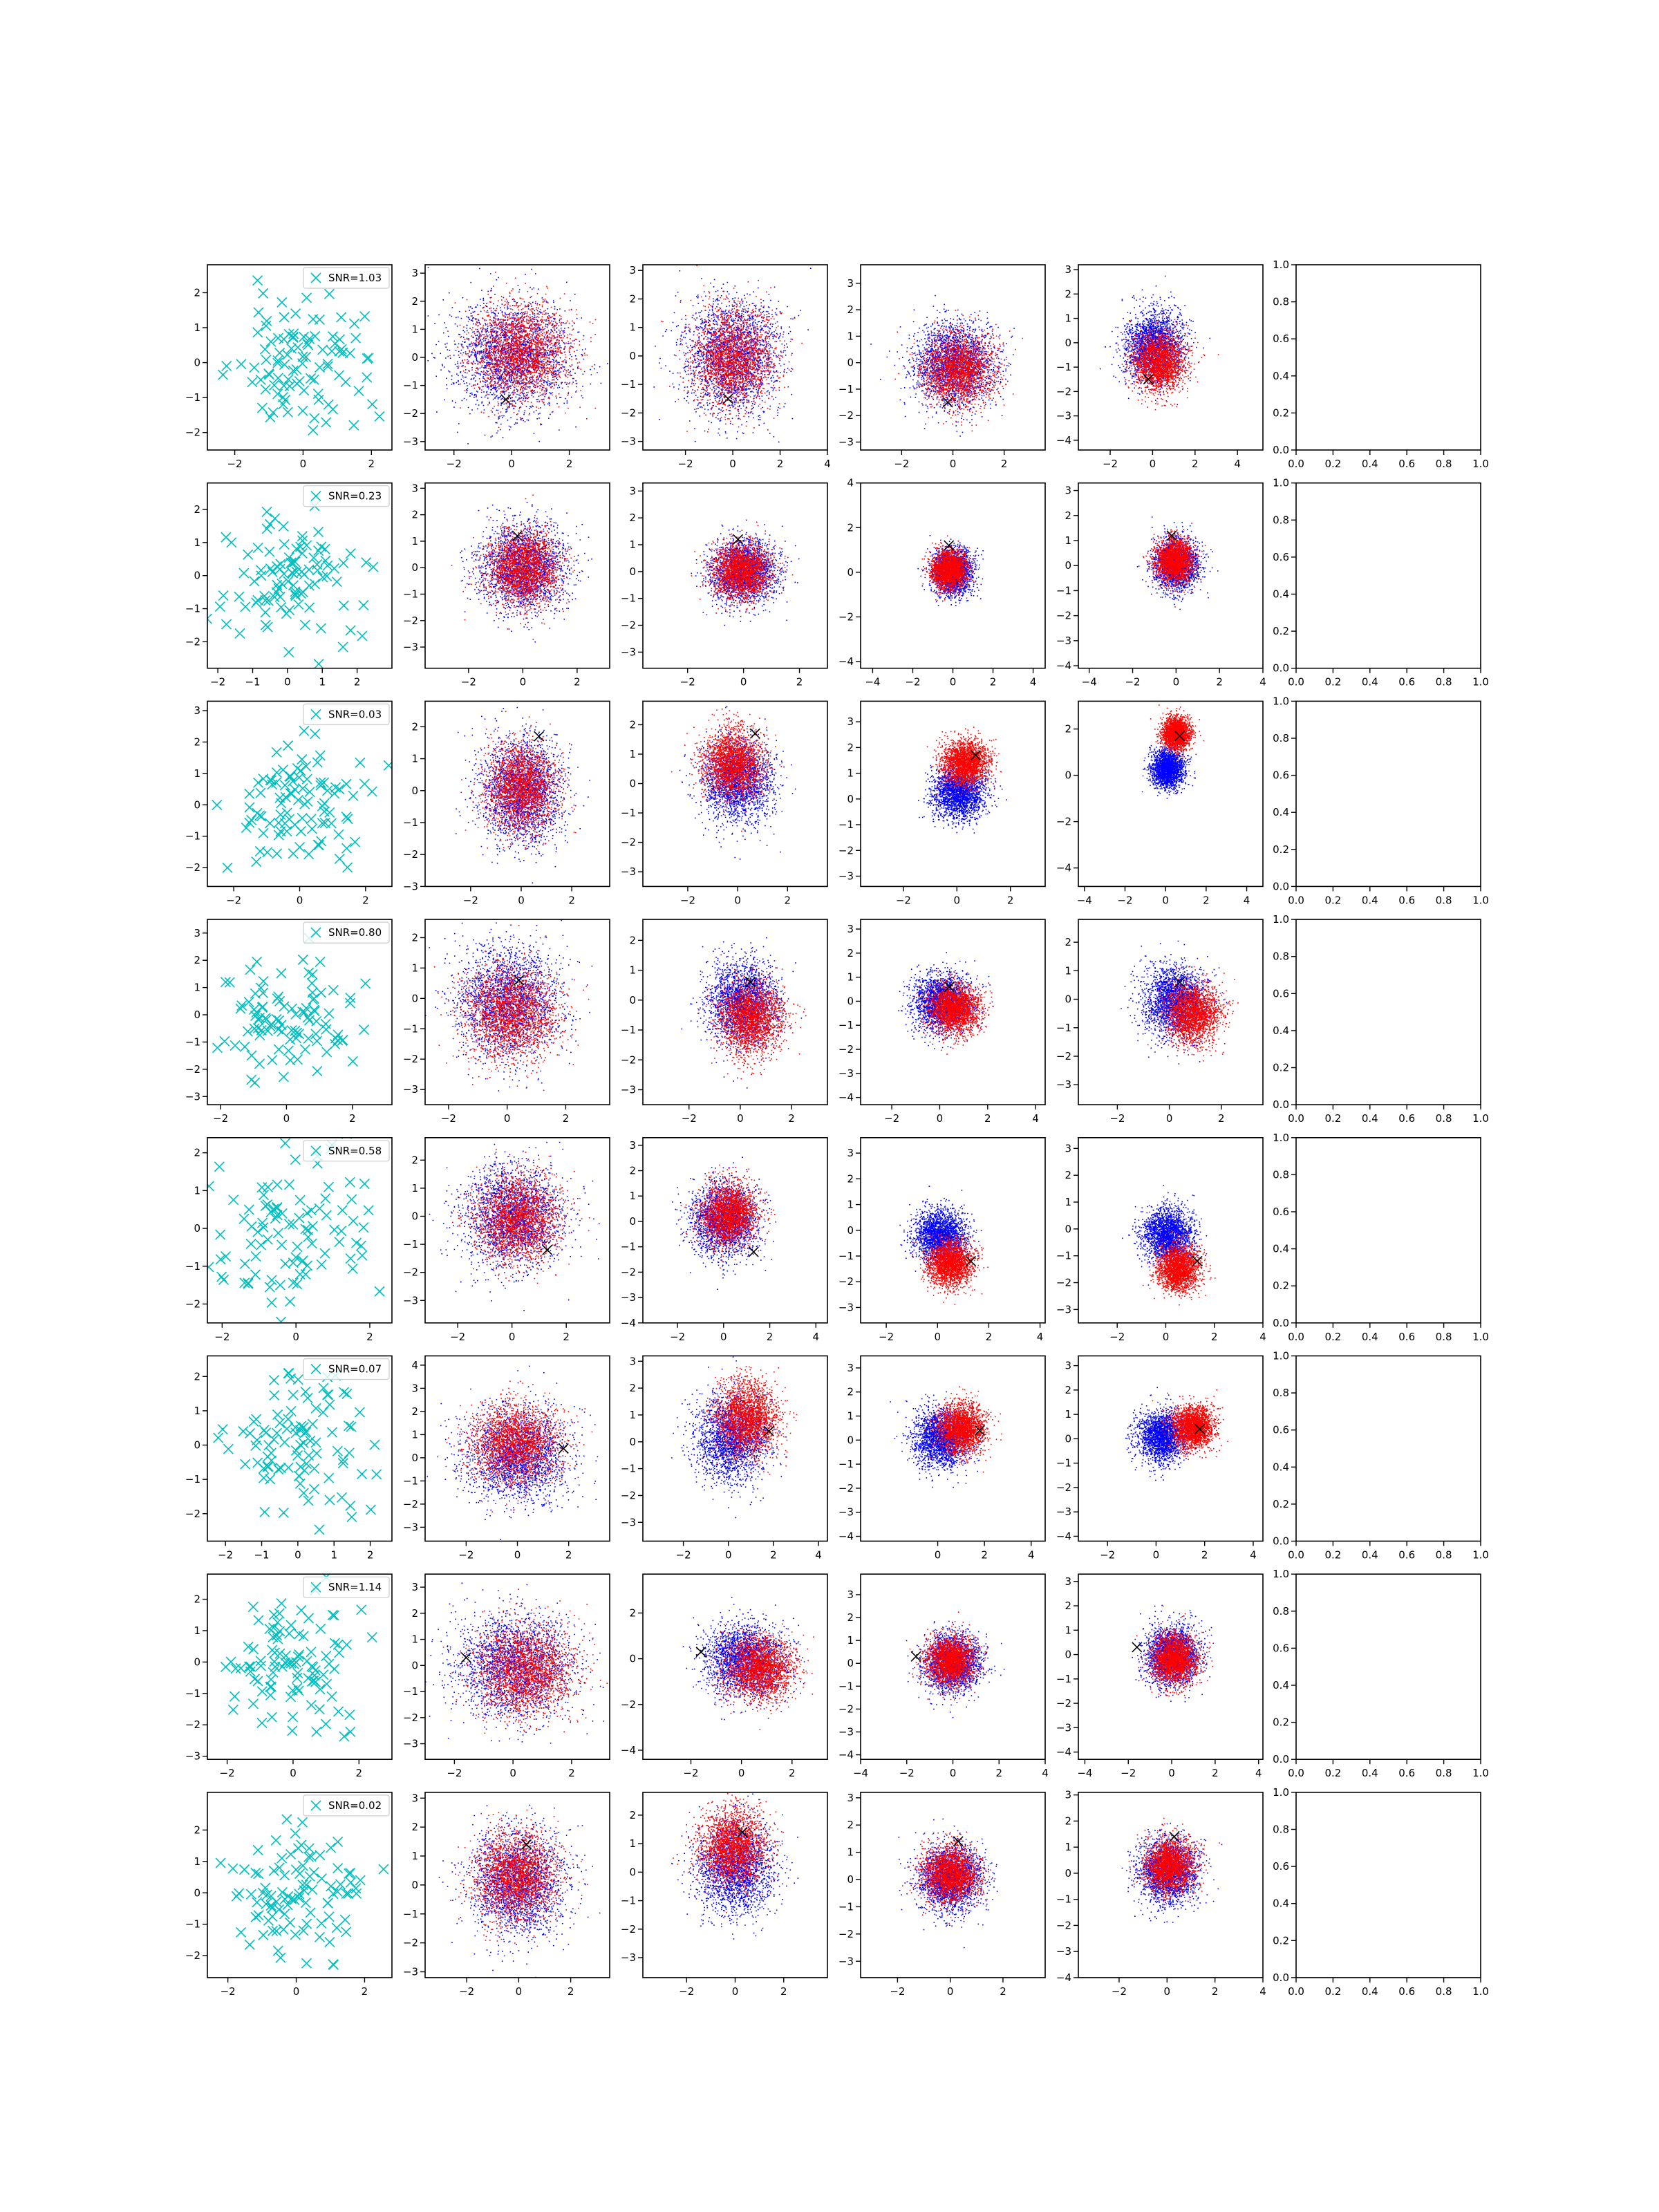 Image resolution: width=1659 pixels, height=2212 pixels. What do you see at coordinates (347, 714) in the screenshot?
I see `legend-box` at bounding box center [347, 714].